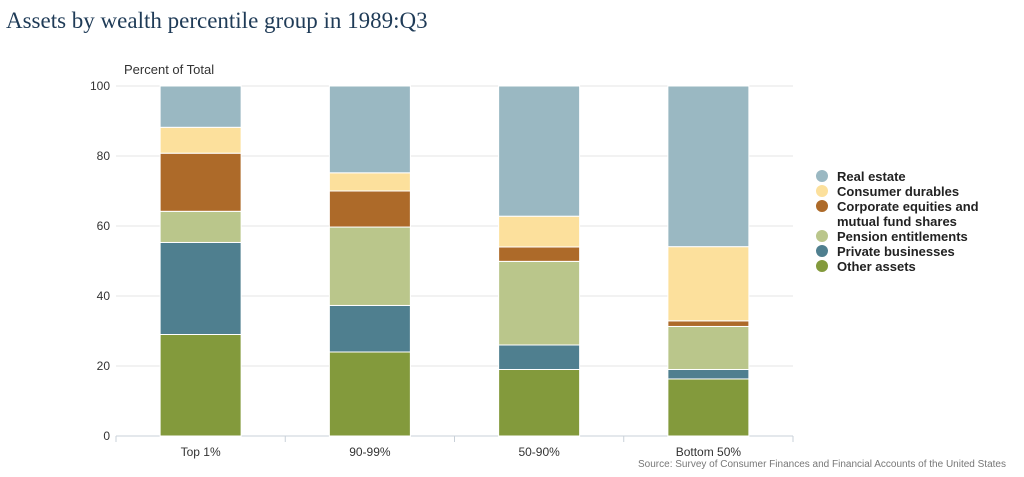  Describe the element at coordinates (106, 436) in the screenshot. I see `y-tick-label: 0` at that location.